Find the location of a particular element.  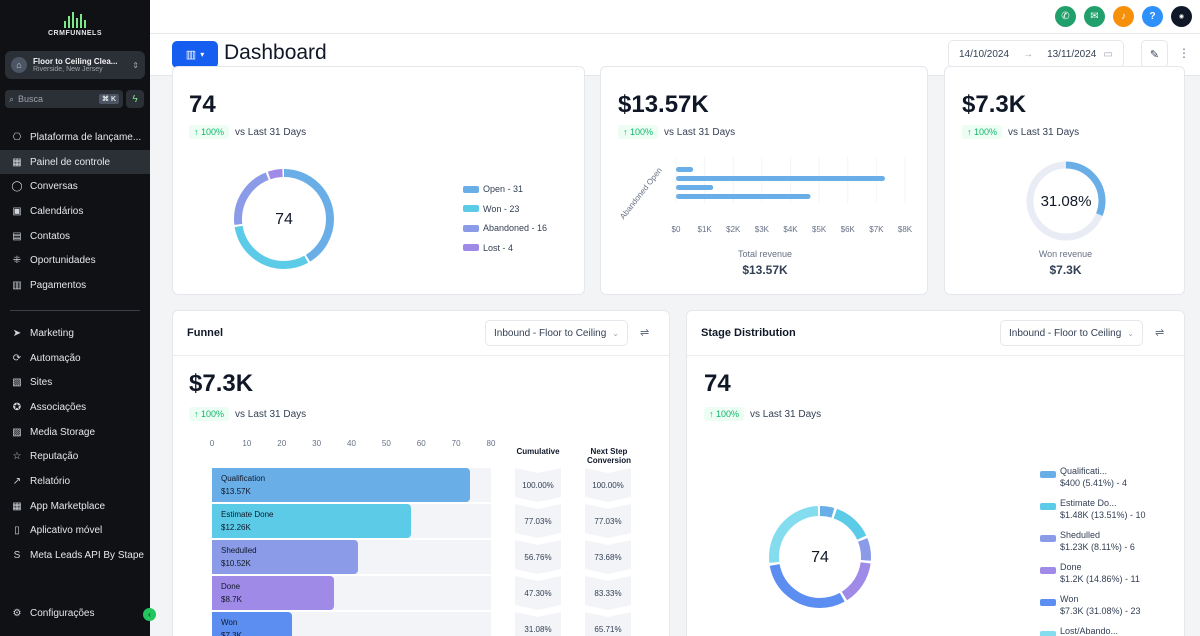

sidebar-item-stape: S Meta Leads API By Stape is located at coordinates (75, 555).